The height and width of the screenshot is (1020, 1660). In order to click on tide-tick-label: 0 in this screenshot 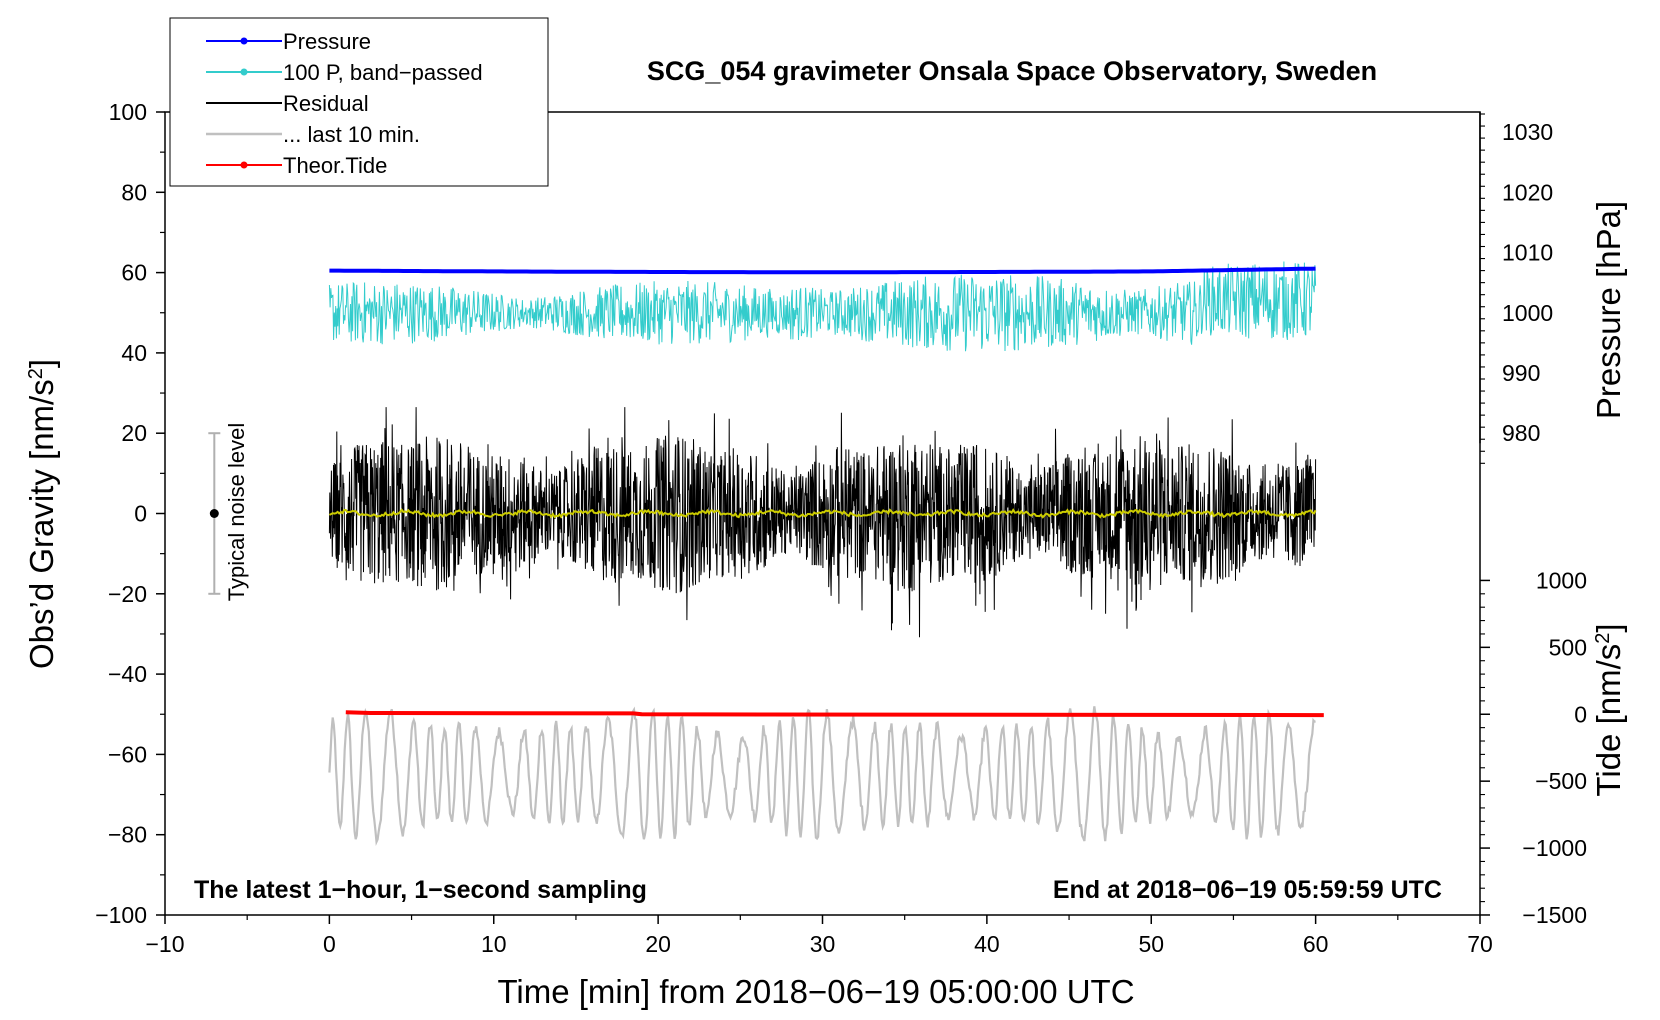, I will do `click(1580, 714)`.